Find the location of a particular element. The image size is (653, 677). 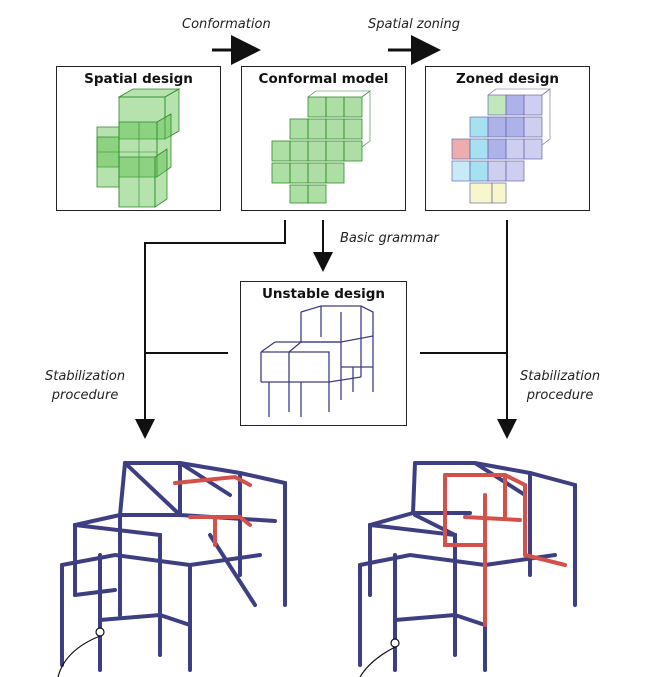

spatial-zoning-label: Spatial zoning is located at coordinates (414, 24).